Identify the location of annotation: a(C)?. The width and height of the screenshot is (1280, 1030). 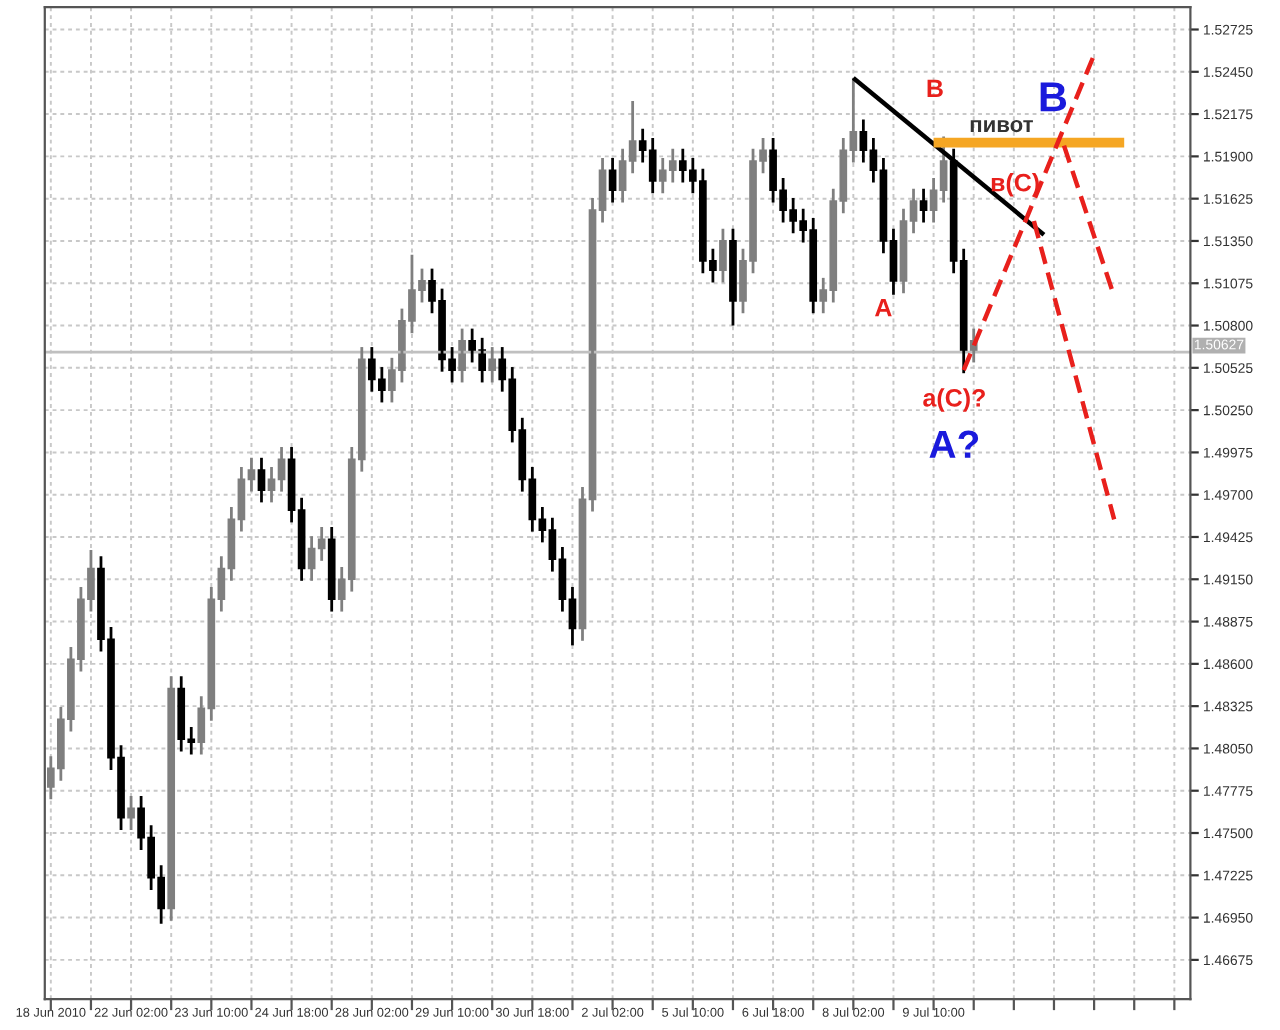
(954, 400).